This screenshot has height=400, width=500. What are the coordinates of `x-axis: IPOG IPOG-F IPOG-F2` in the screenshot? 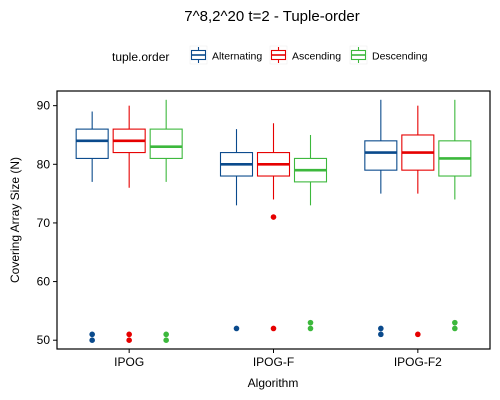 It's located at (278, 359).